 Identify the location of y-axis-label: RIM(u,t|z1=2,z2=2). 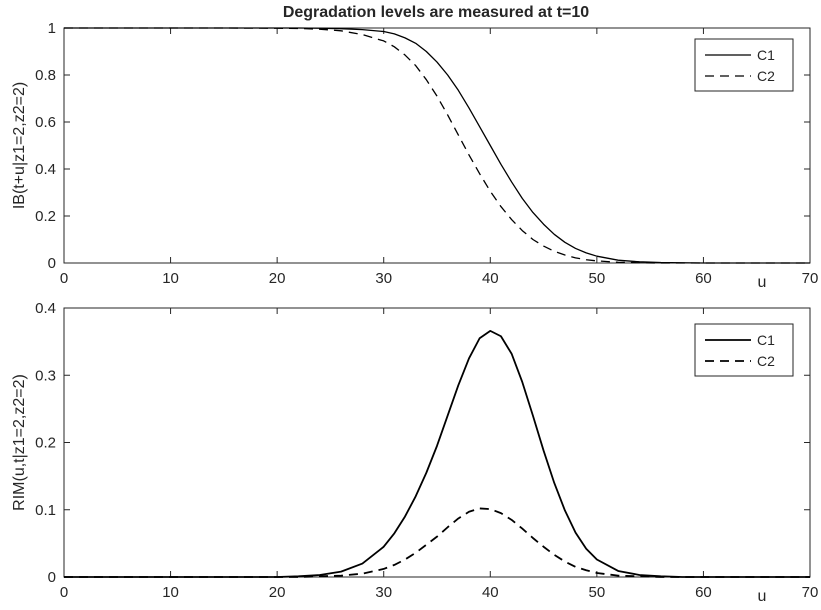
(19, 442).